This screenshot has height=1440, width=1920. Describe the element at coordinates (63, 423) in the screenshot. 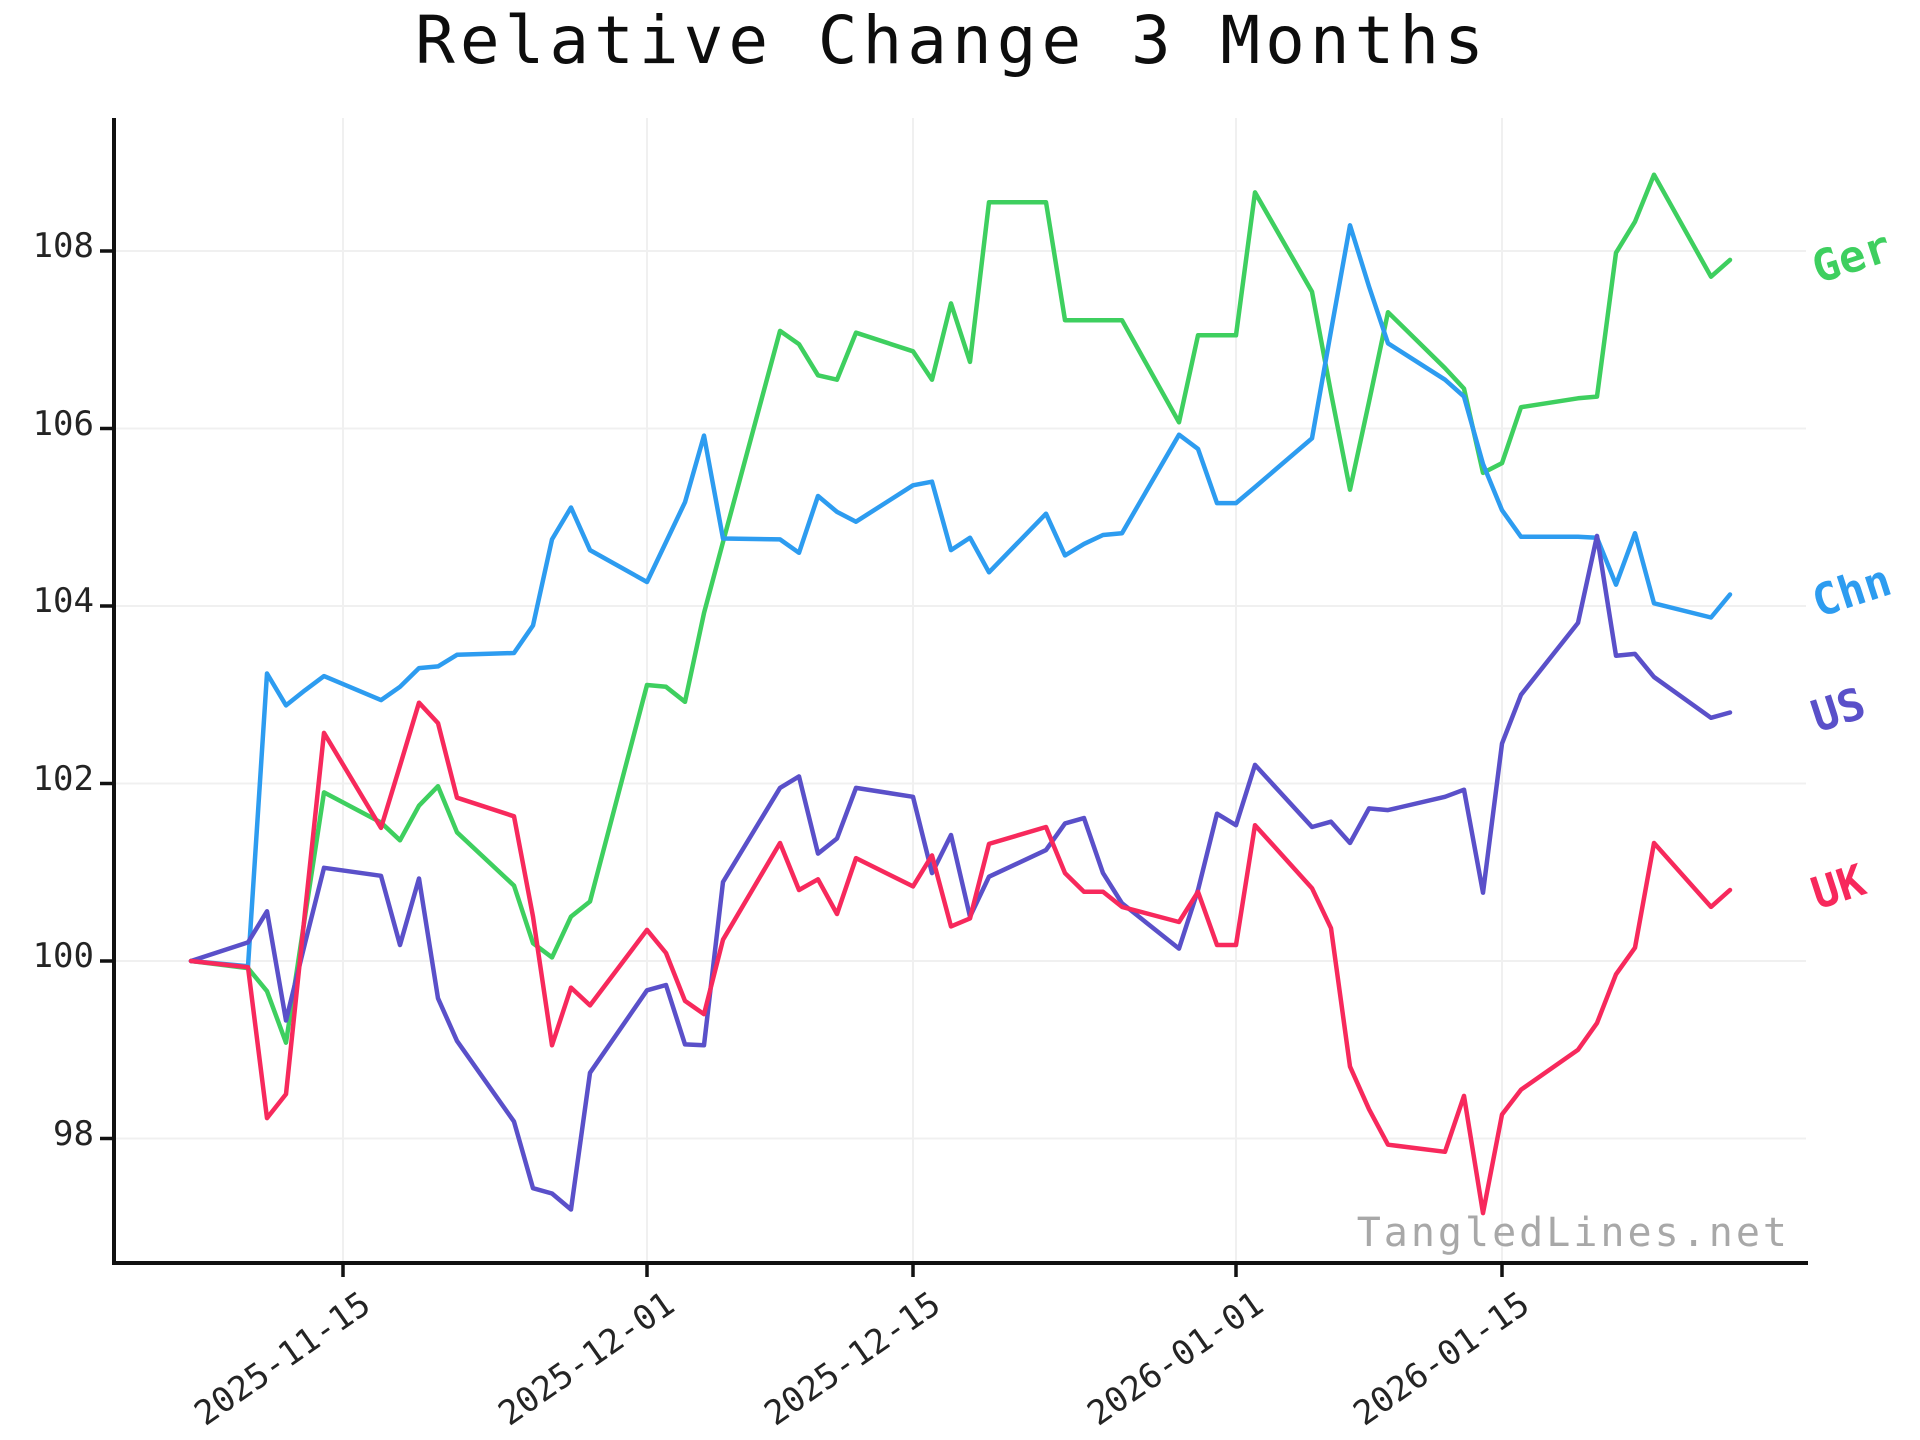

I see `y-tick-label: 106` at that location.